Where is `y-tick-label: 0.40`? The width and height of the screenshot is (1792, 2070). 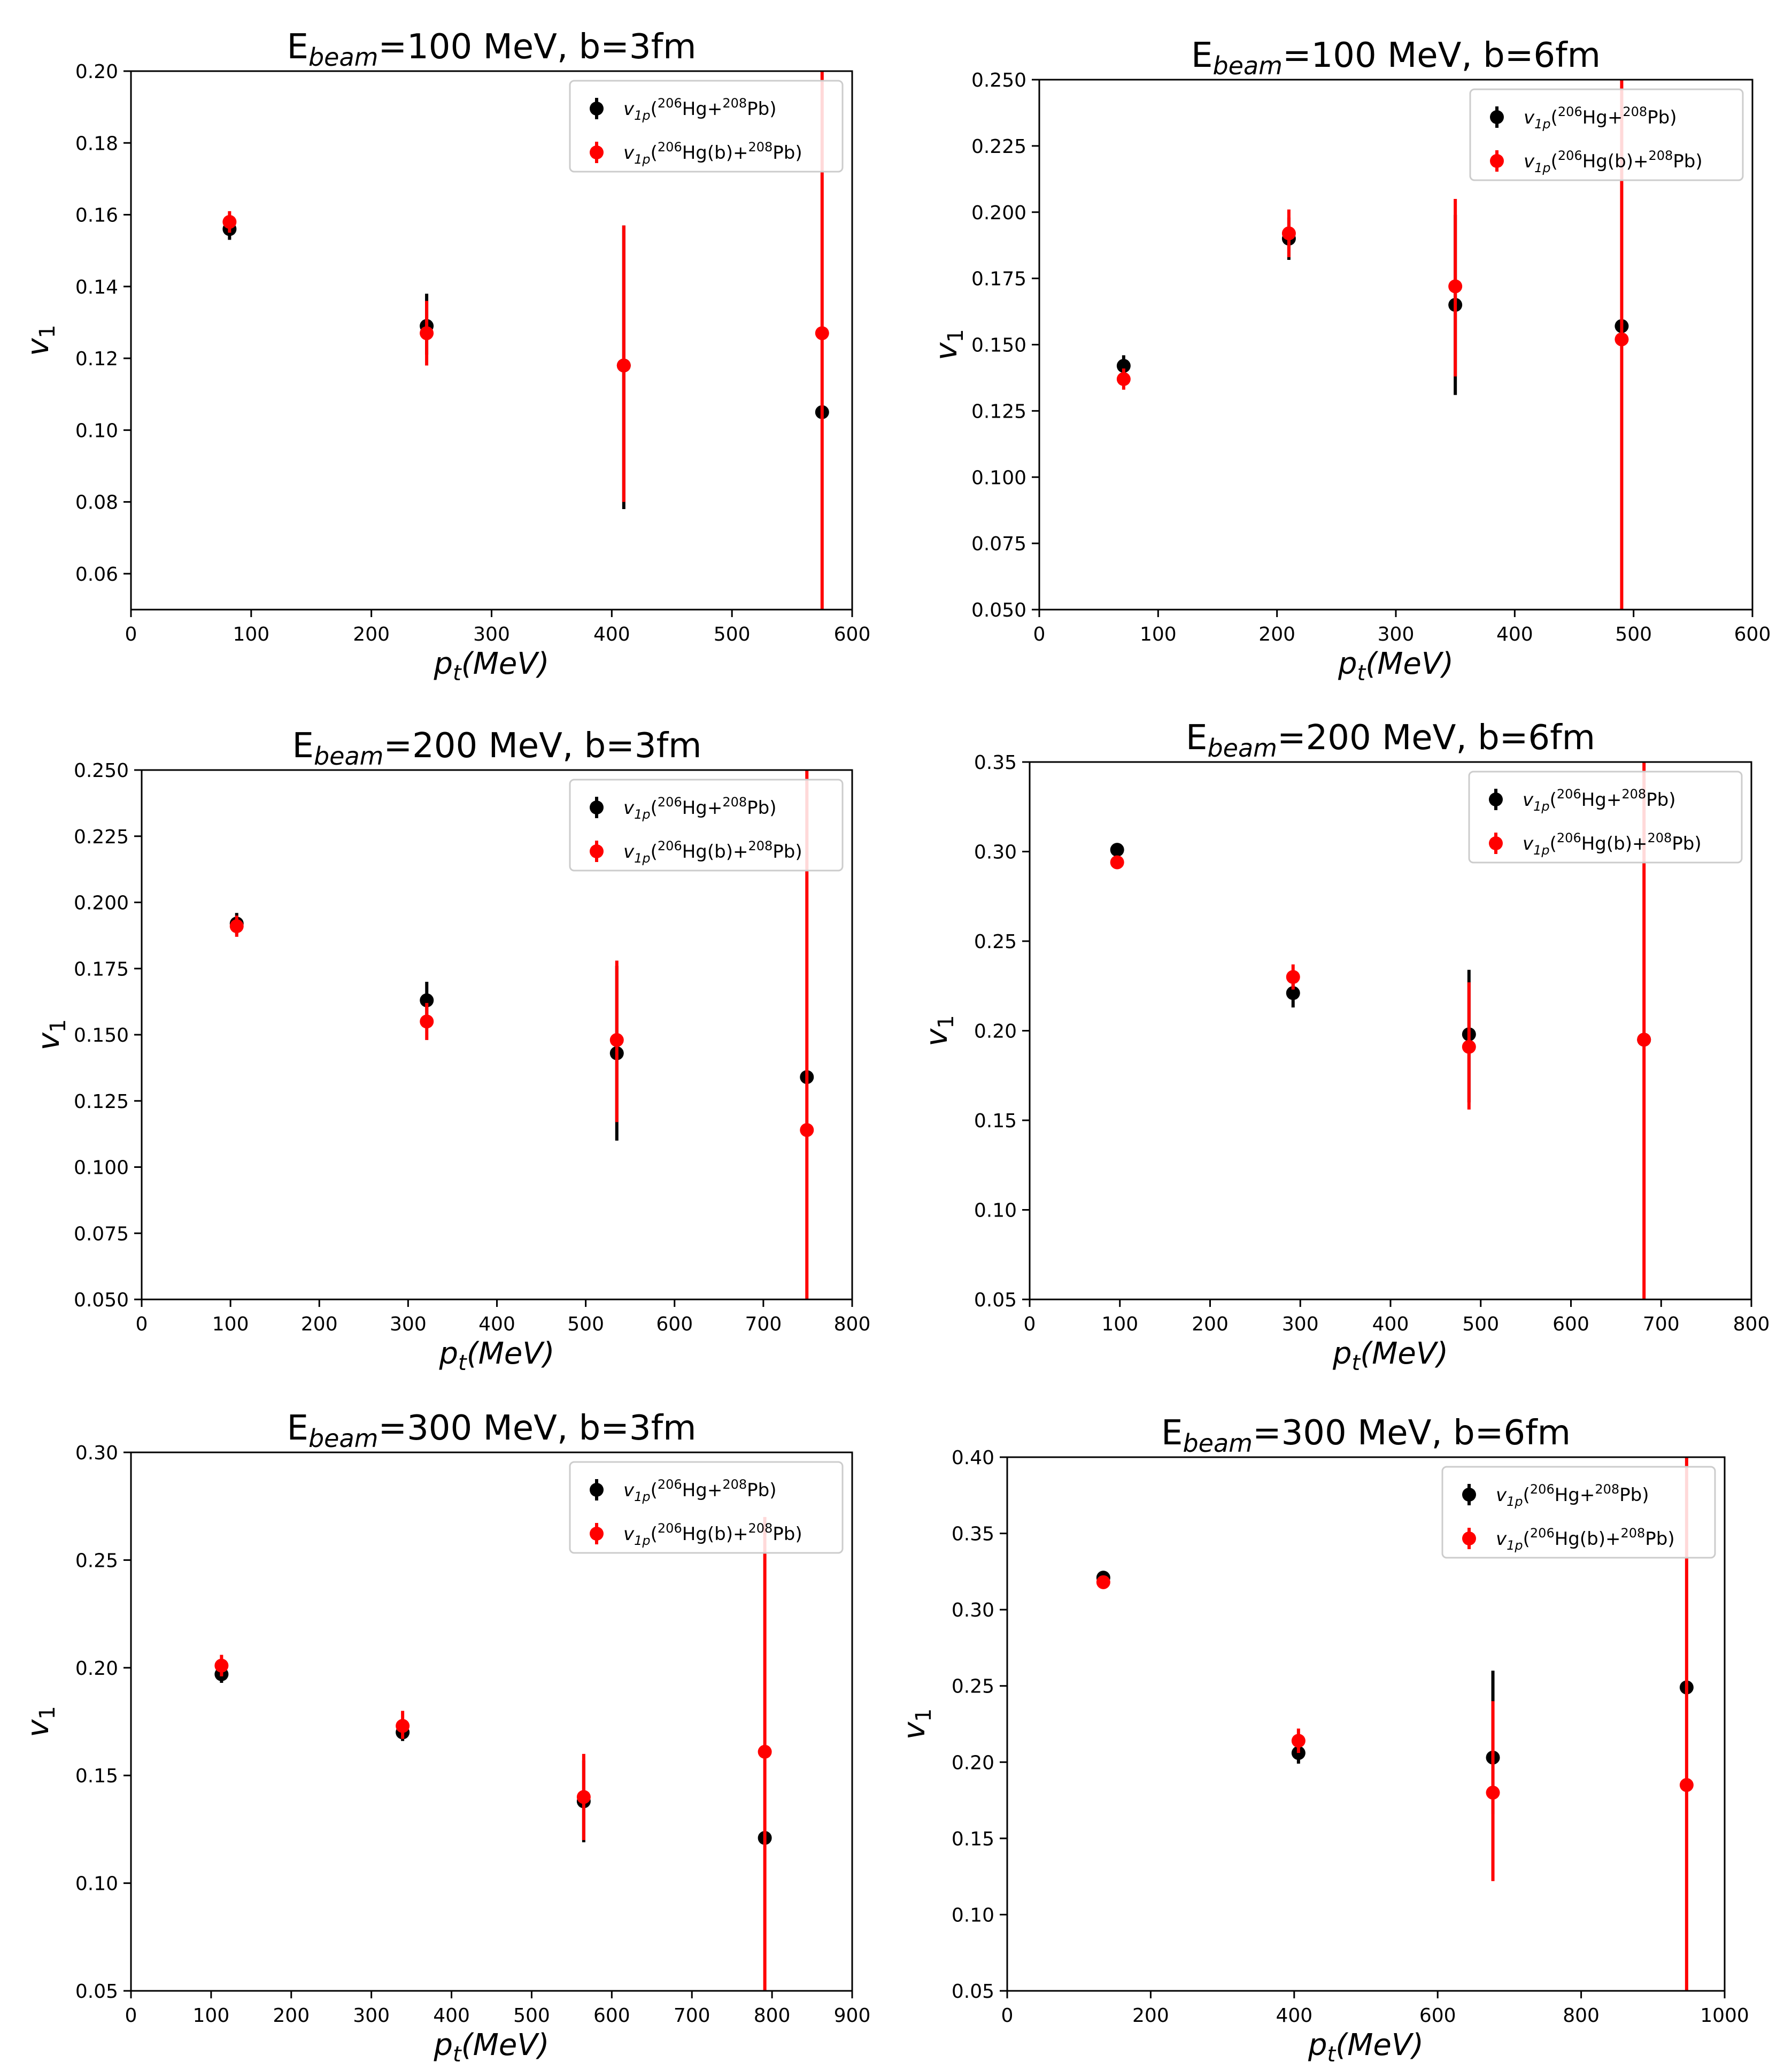
y-tick-label: 0.40 is located at coordinates (973, 1458).